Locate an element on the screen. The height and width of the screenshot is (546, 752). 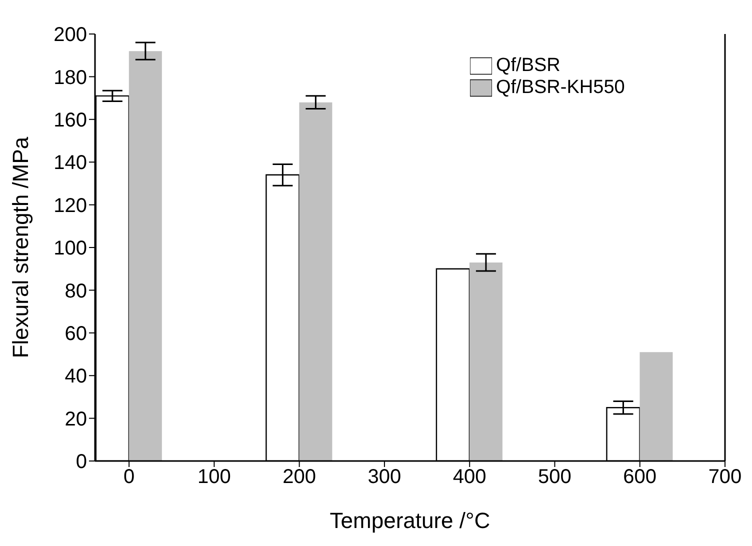
y-tick-label: 60 is located at coordinates (75, 334).